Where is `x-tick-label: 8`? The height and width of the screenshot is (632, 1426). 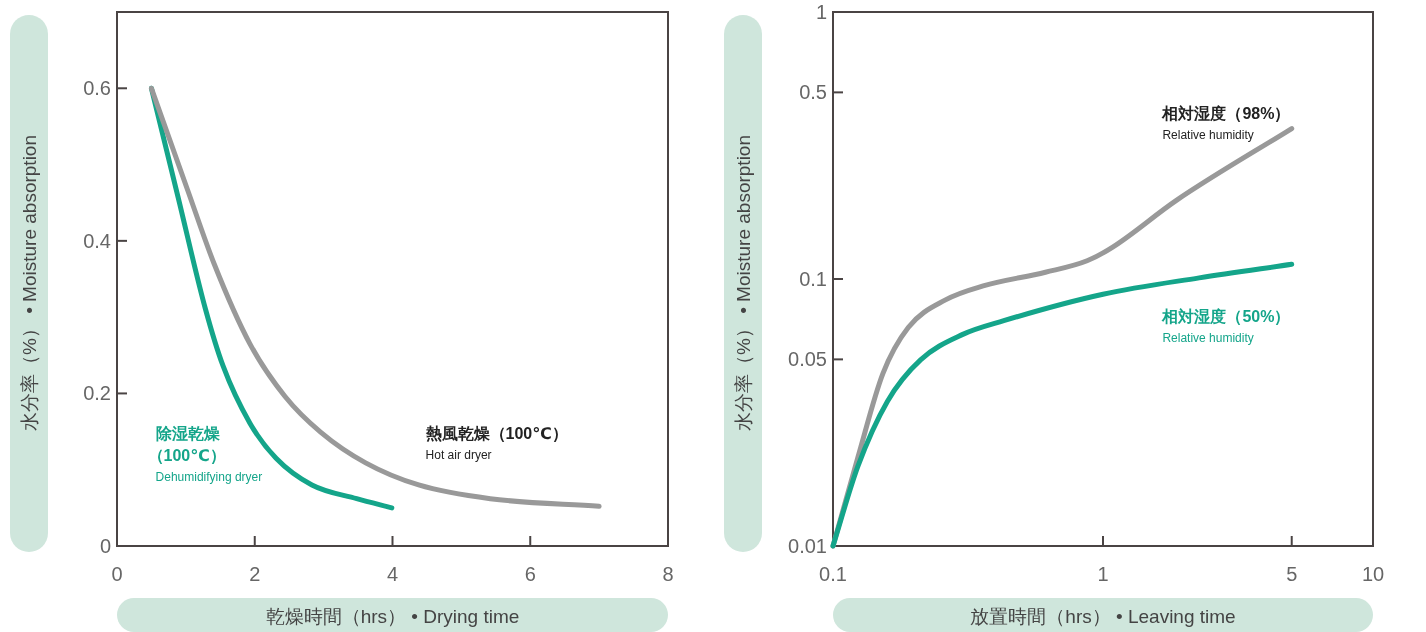
x-tick-label: 8 is located at coordinates (668, 574).